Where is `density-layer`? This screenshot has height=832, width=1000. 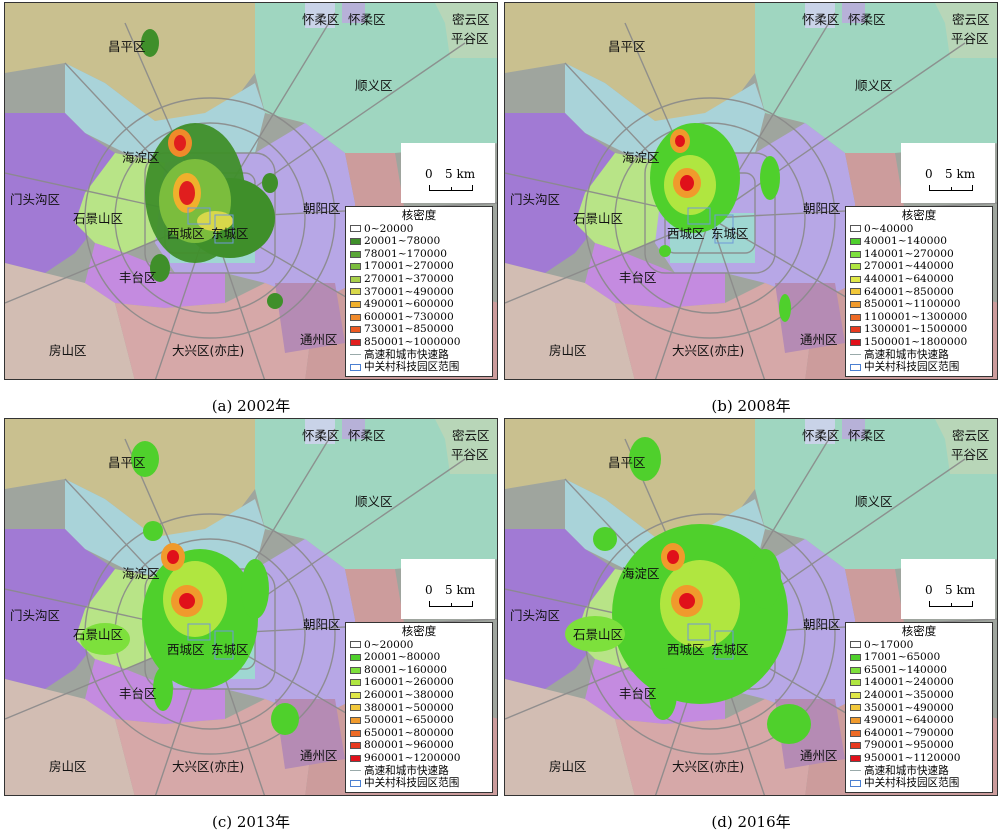 density-layer is located at coordinates (688, 590).